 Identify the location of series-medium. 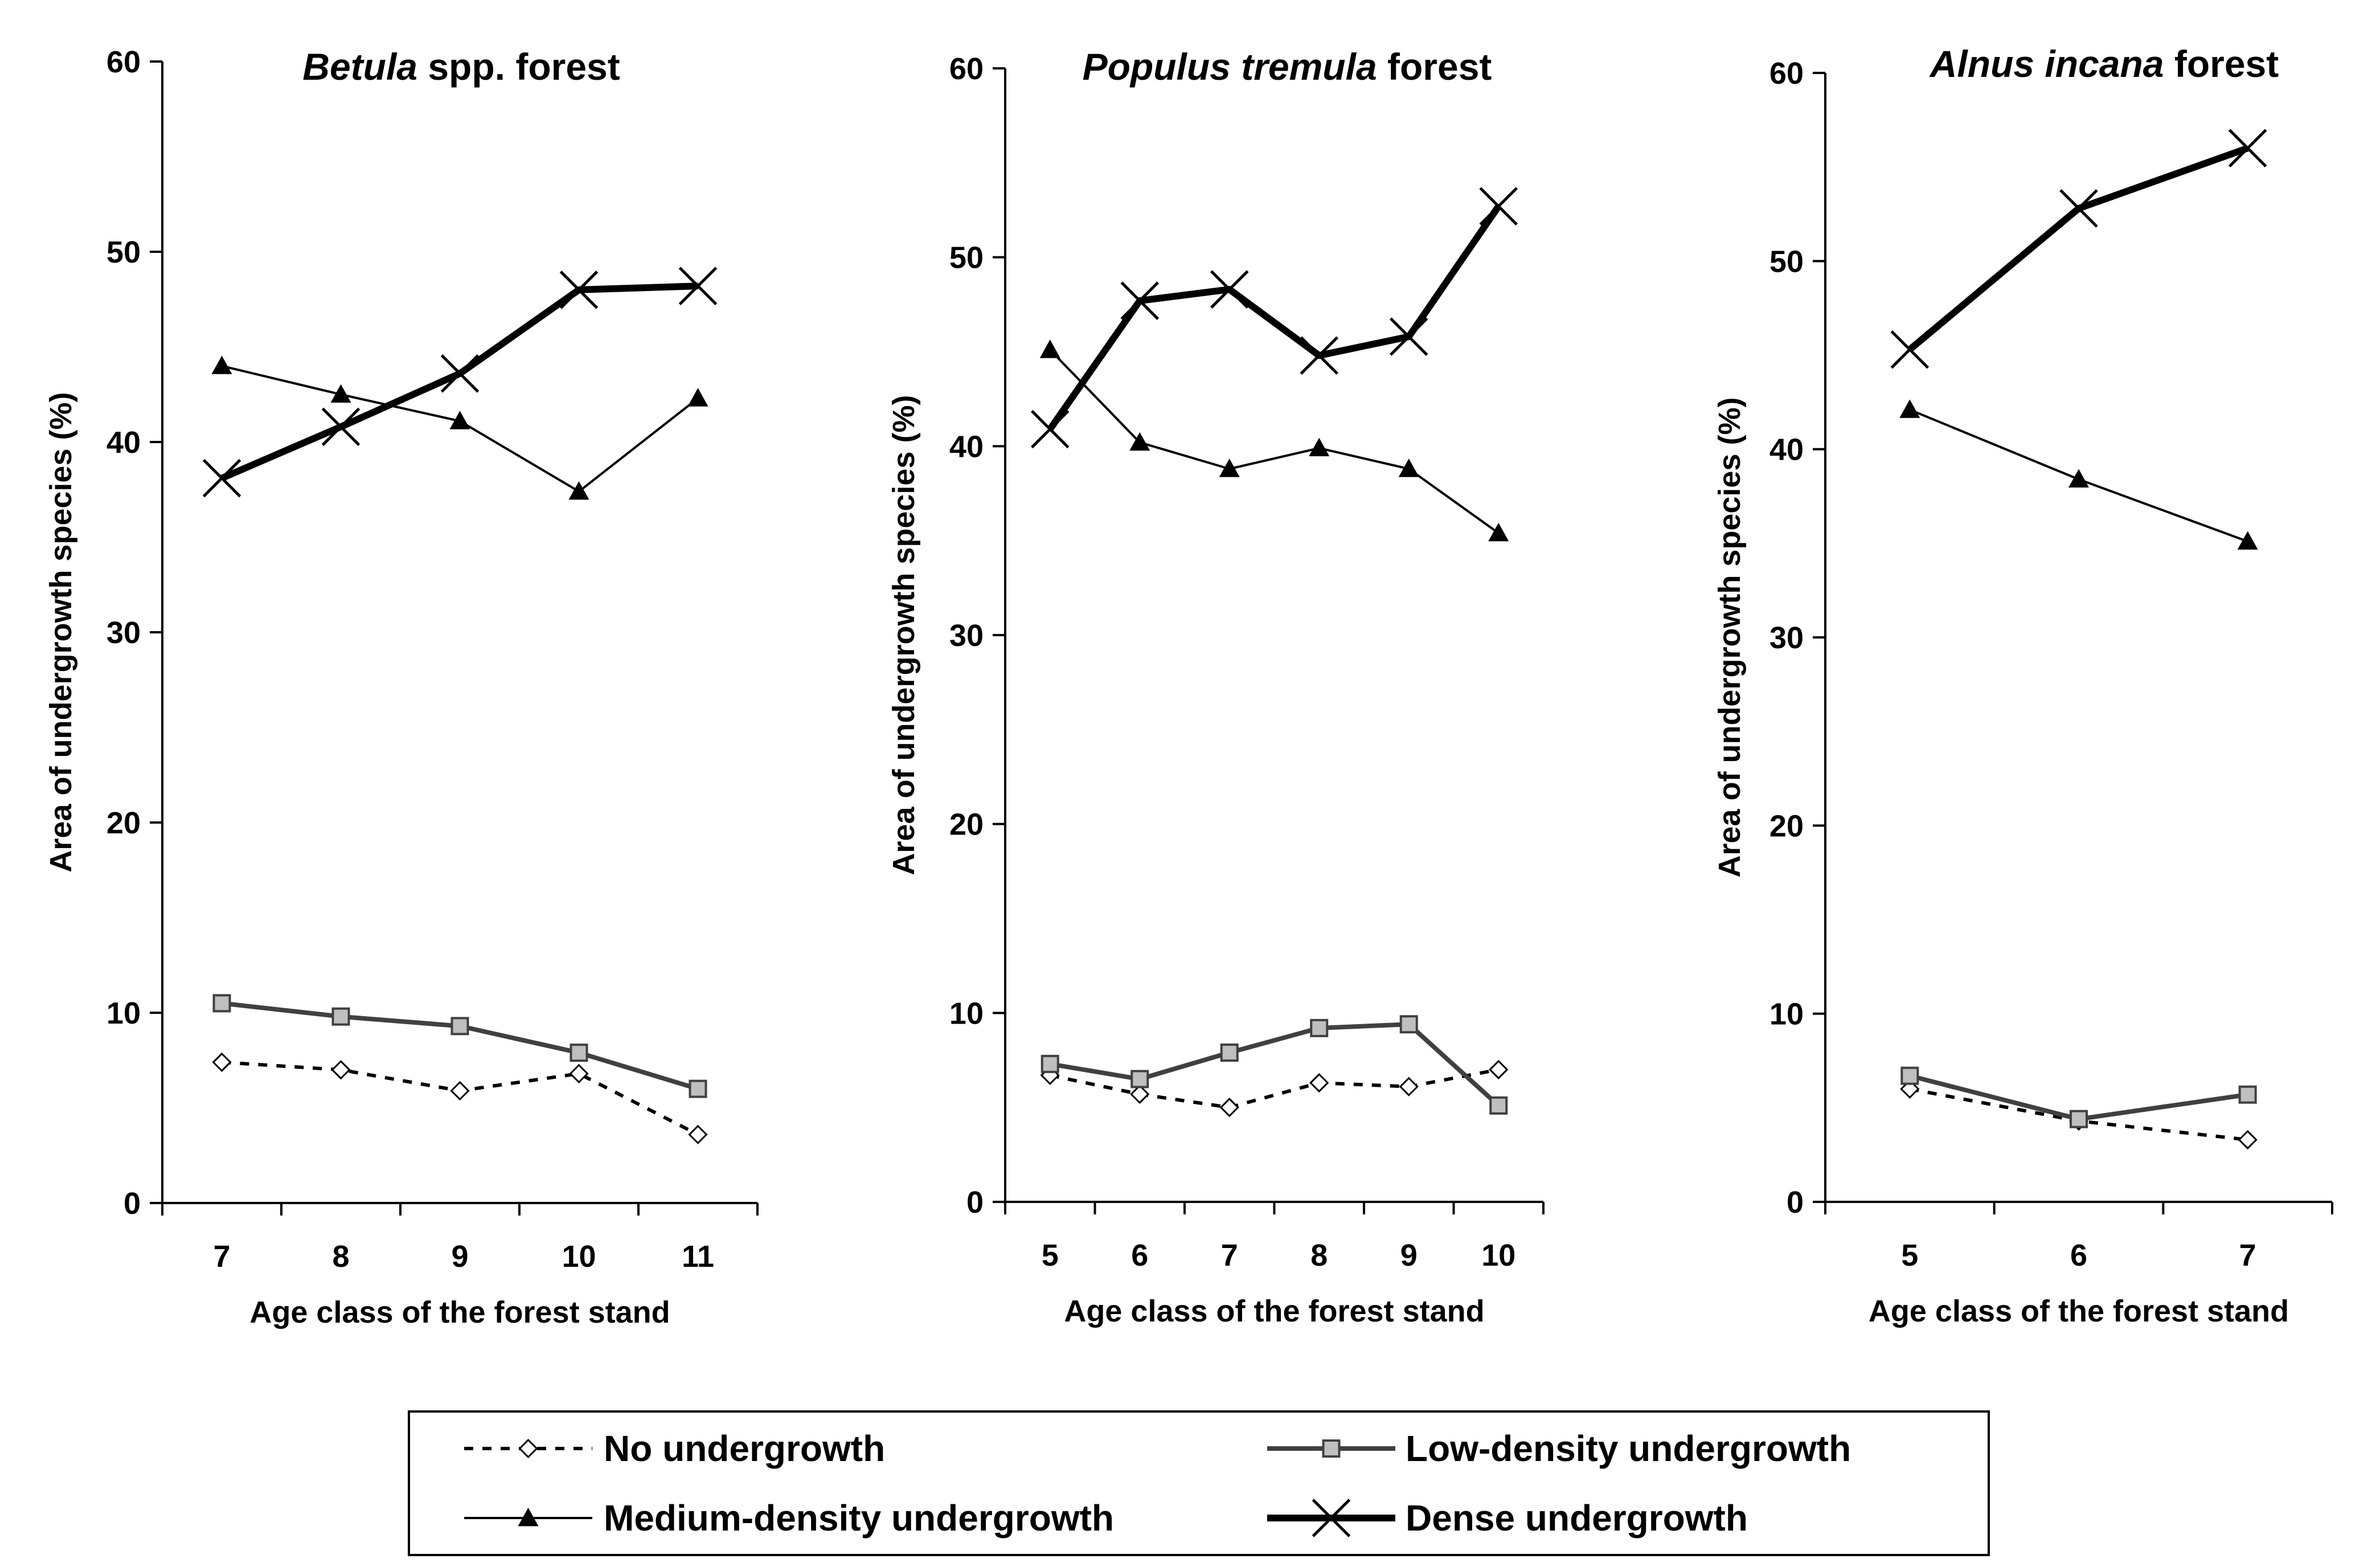
(2078, 475).